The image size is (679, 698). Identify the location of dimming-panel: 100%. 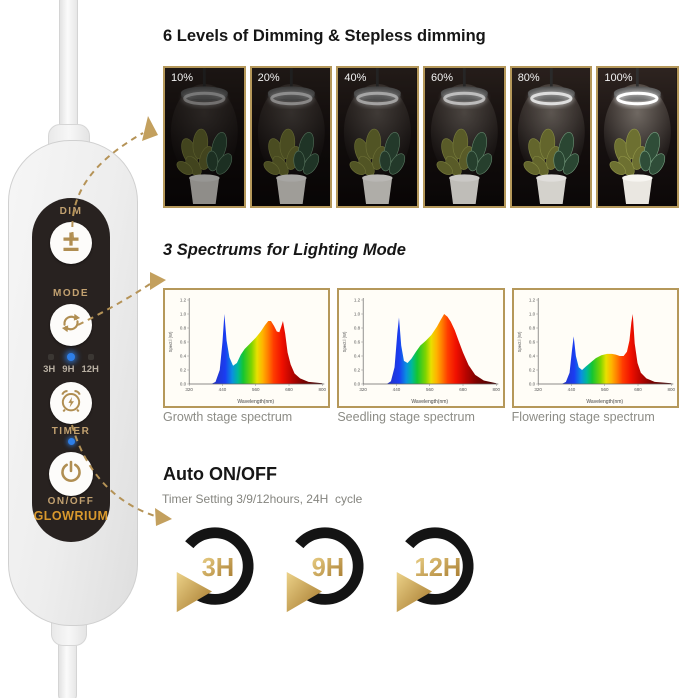
(637, 137).